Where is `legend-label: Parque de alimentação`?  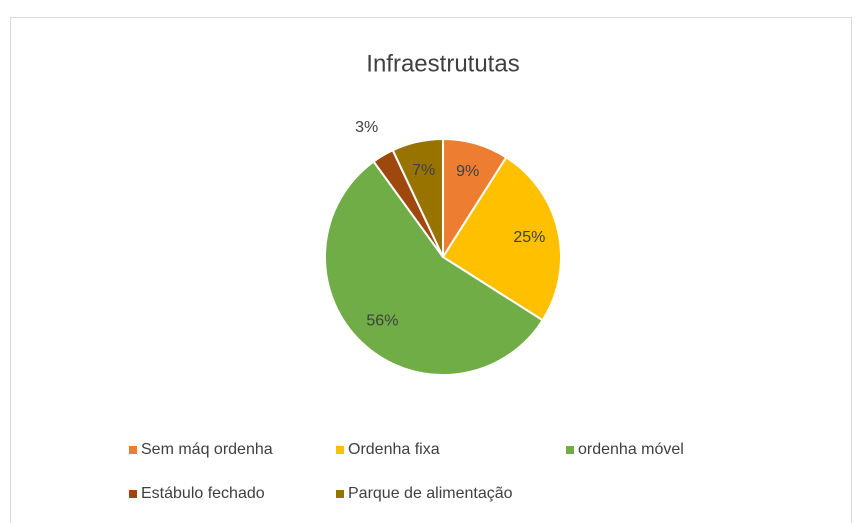
legend-label: Parque de alimentação is located at coordinates (430, 493).